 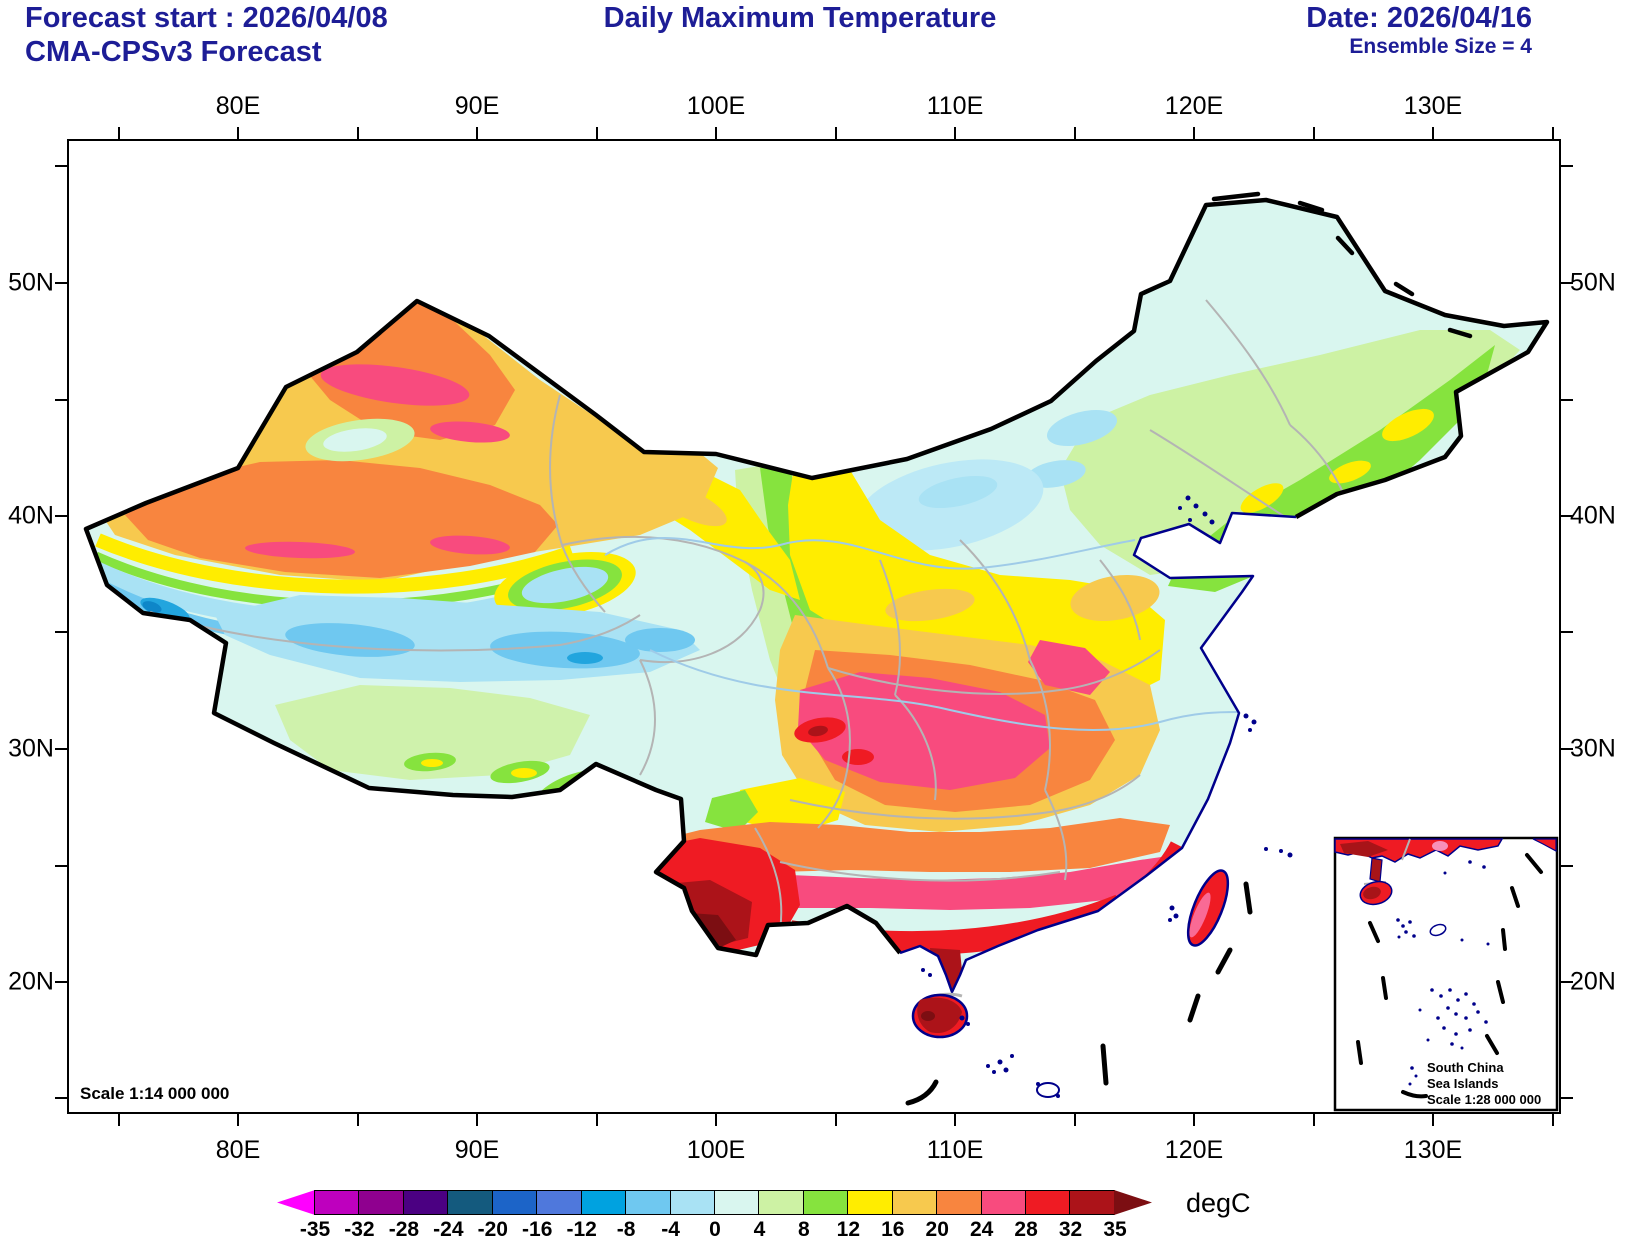 I want to click on page-title: Daily Maximum Temperature, so click(x=800, y=18).